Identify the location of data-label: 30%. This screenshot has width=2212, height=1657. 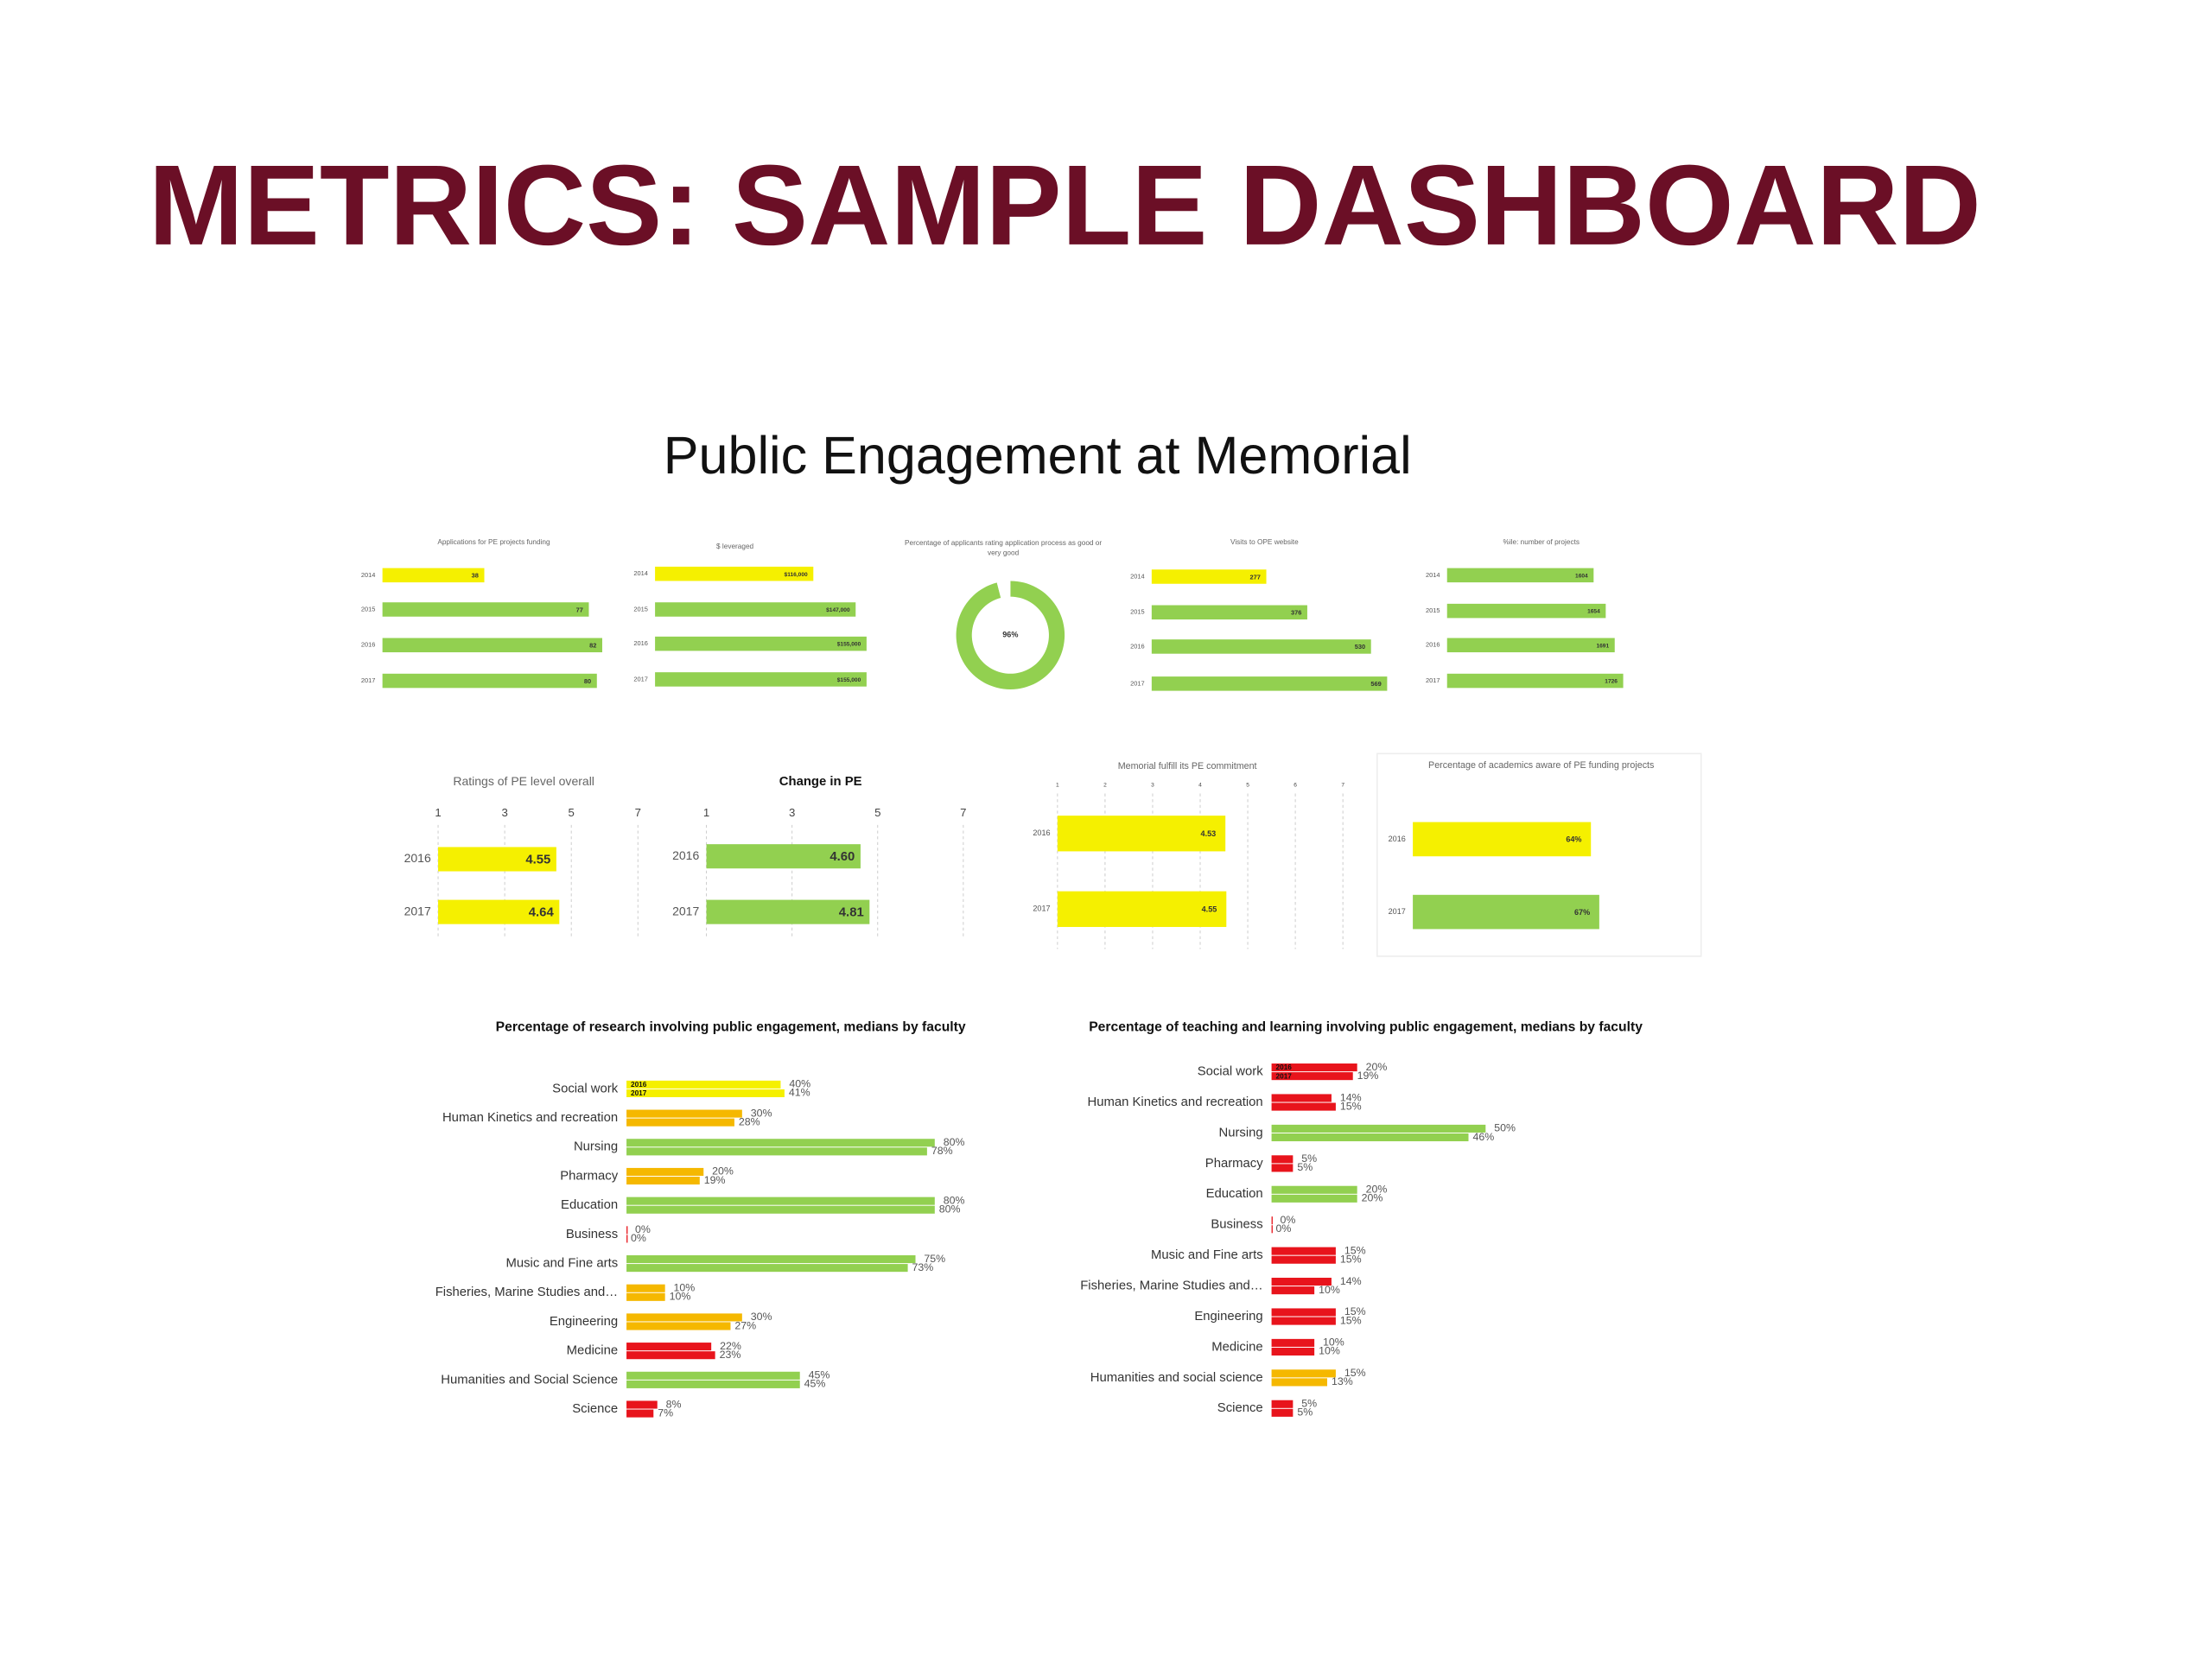
(761, 1113).